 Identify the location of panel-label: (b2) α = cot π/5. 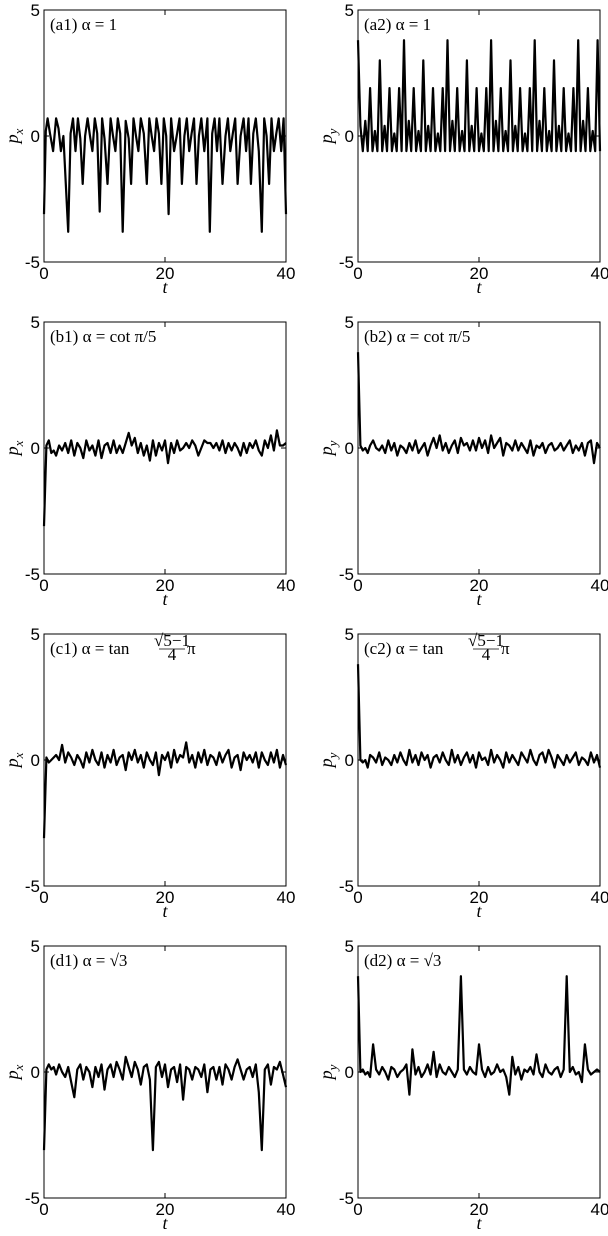
(417, 336).